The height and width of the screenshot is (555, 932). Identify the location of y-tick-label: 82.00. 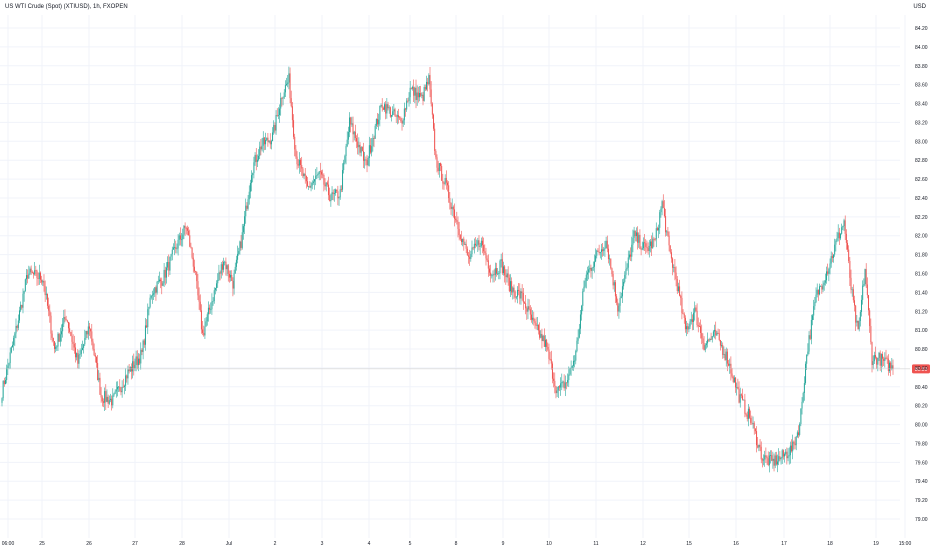
(921, 237).